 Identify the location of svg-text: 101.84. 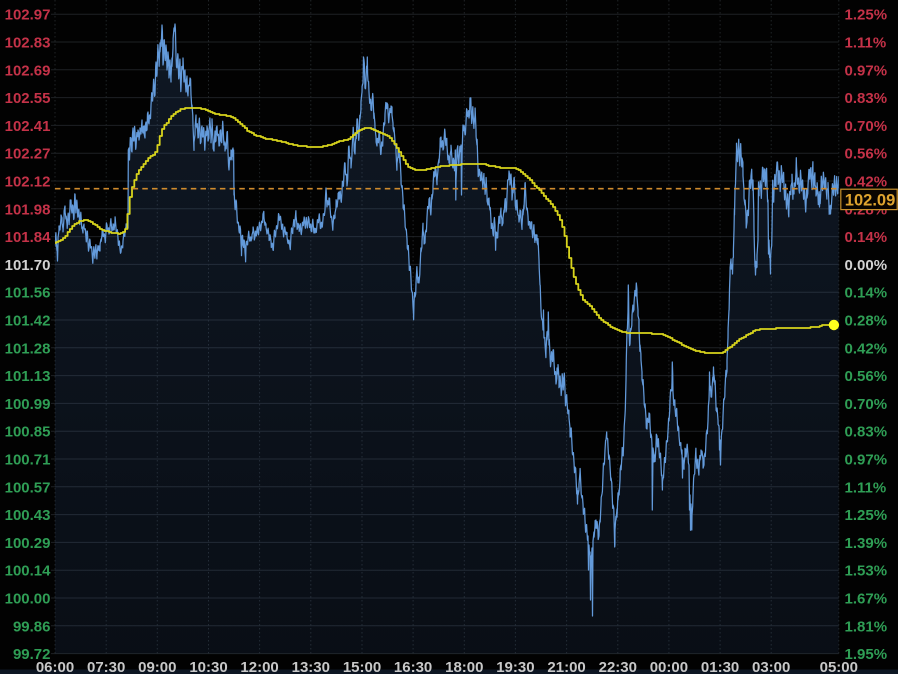
(28, 237).